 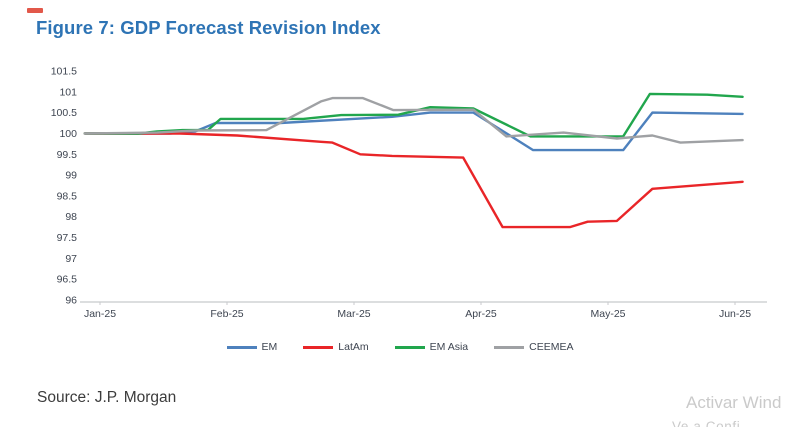 I want to click on legend-item-em: EM, so click(x=252, y=347).